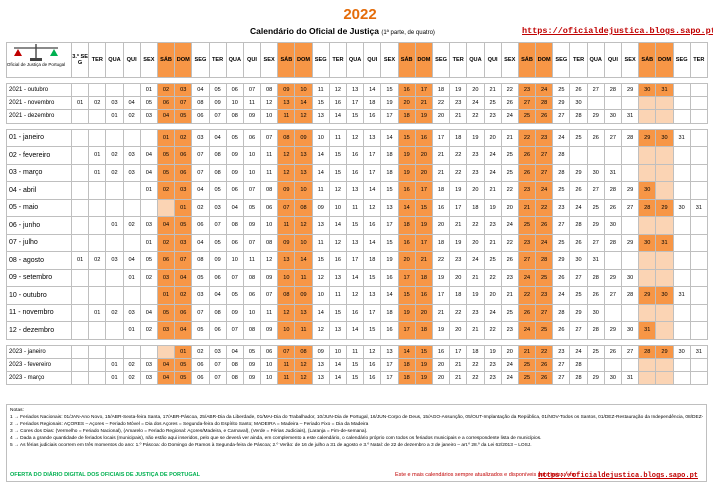 This screenshot has width=713, height=486. What do you see at coordinates (320, 60) in the screenshot?
I see `weekday-header: SEG` at bounding box center [320, 60].